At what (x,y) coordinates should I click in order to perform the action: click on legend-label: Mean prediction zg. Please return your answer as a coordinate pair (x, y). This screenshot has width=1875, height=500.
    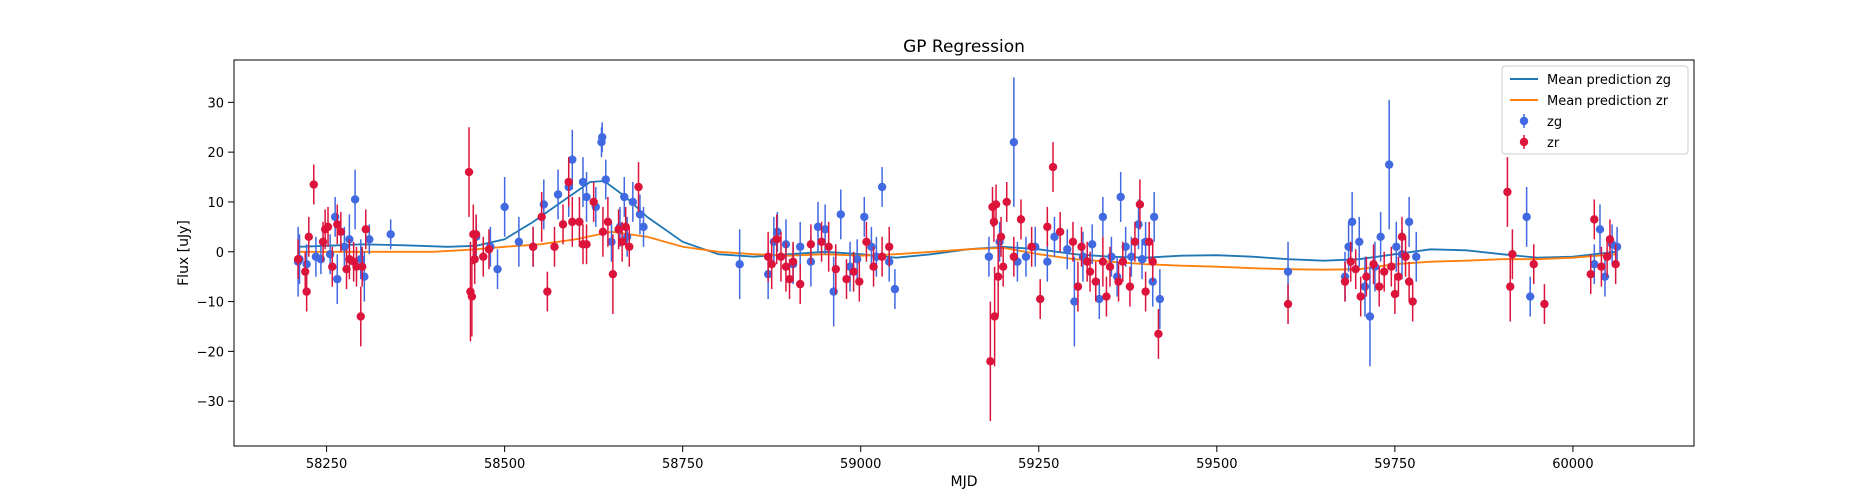
    Looking at the image, I should click on (1609, 80).